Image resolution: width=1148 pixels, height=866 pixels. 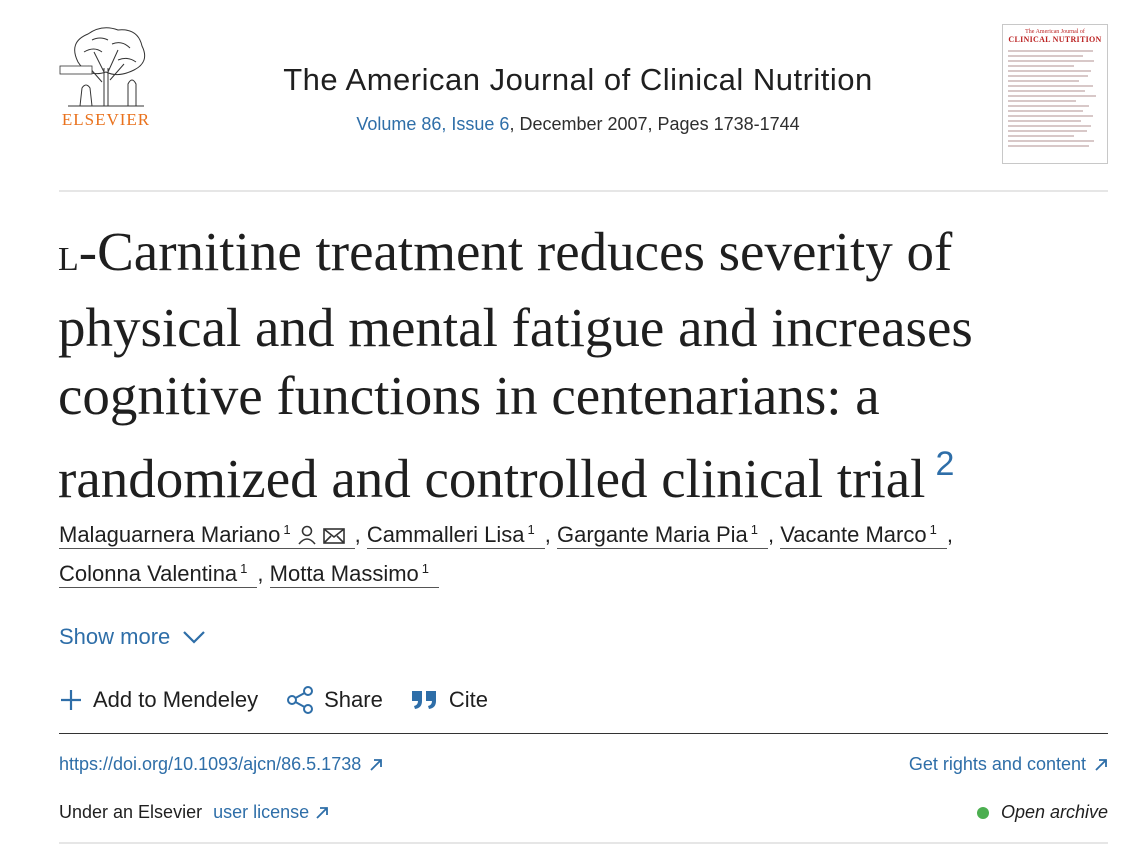 What do you see at coordinates (1055, 32) in the screenshot?
I see `cover-small-text: The American Journal of` at bounding box center [1055, 32].